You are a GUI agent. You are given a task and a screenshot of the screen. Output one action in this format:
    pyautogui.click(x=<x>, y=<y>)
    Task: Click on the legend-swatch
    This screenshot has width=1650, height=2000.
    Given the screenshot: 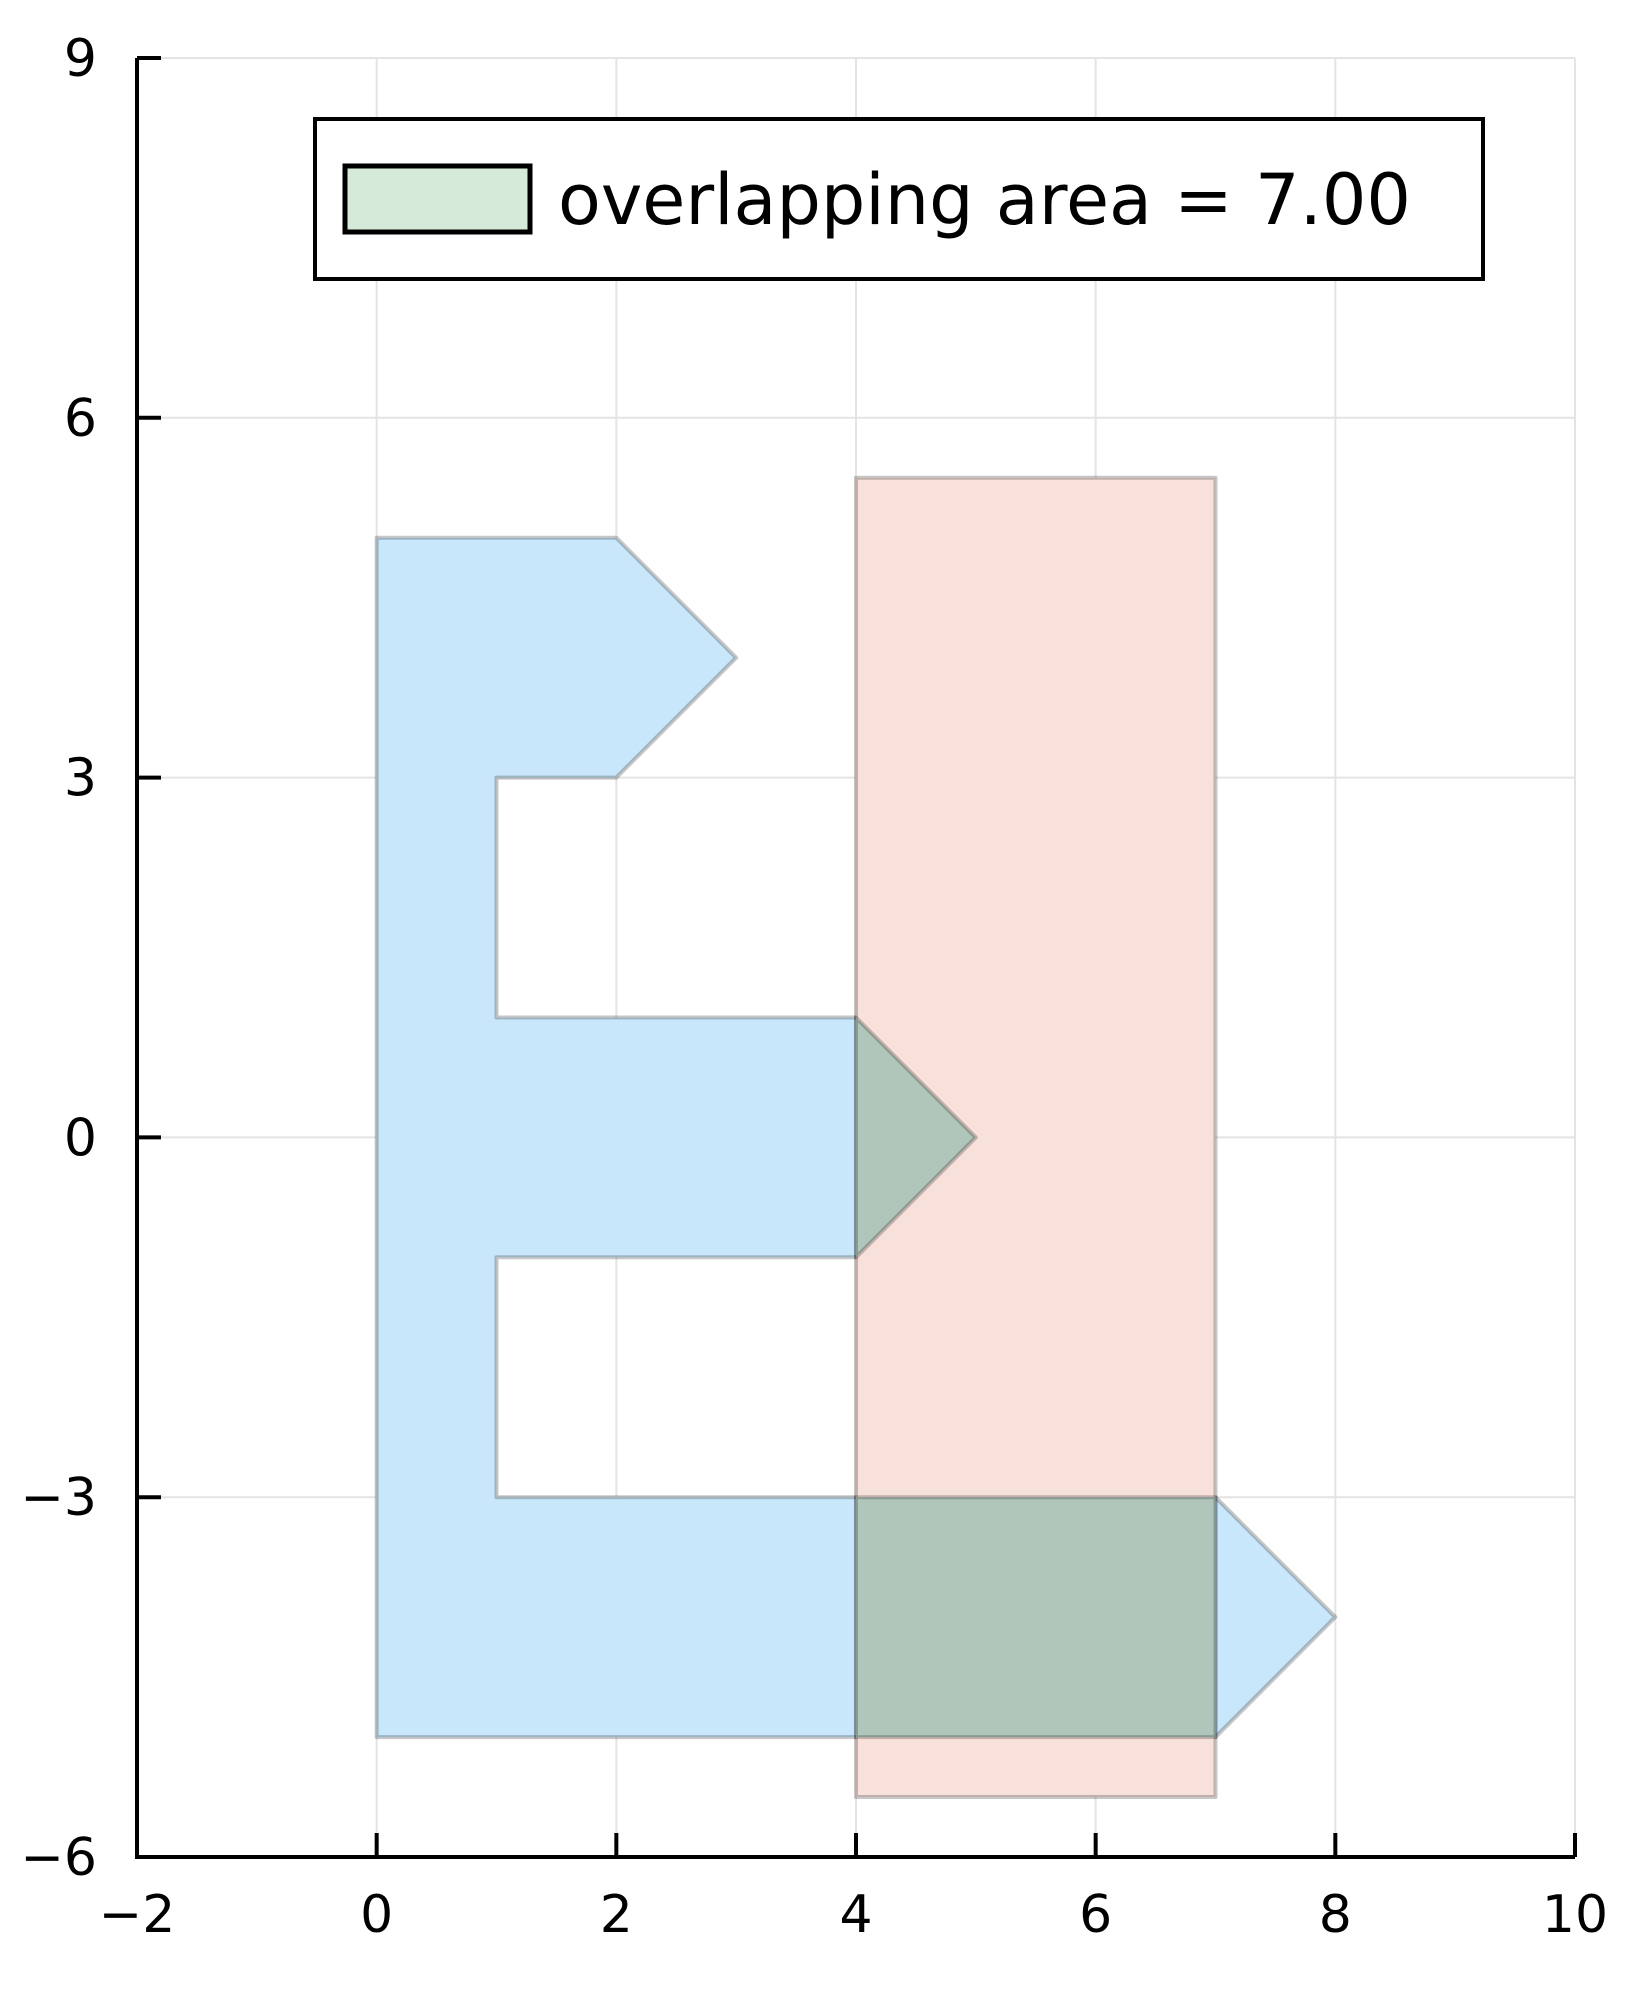 What is the action you would take?
    pyautogui.click(x=437, y=199)
    